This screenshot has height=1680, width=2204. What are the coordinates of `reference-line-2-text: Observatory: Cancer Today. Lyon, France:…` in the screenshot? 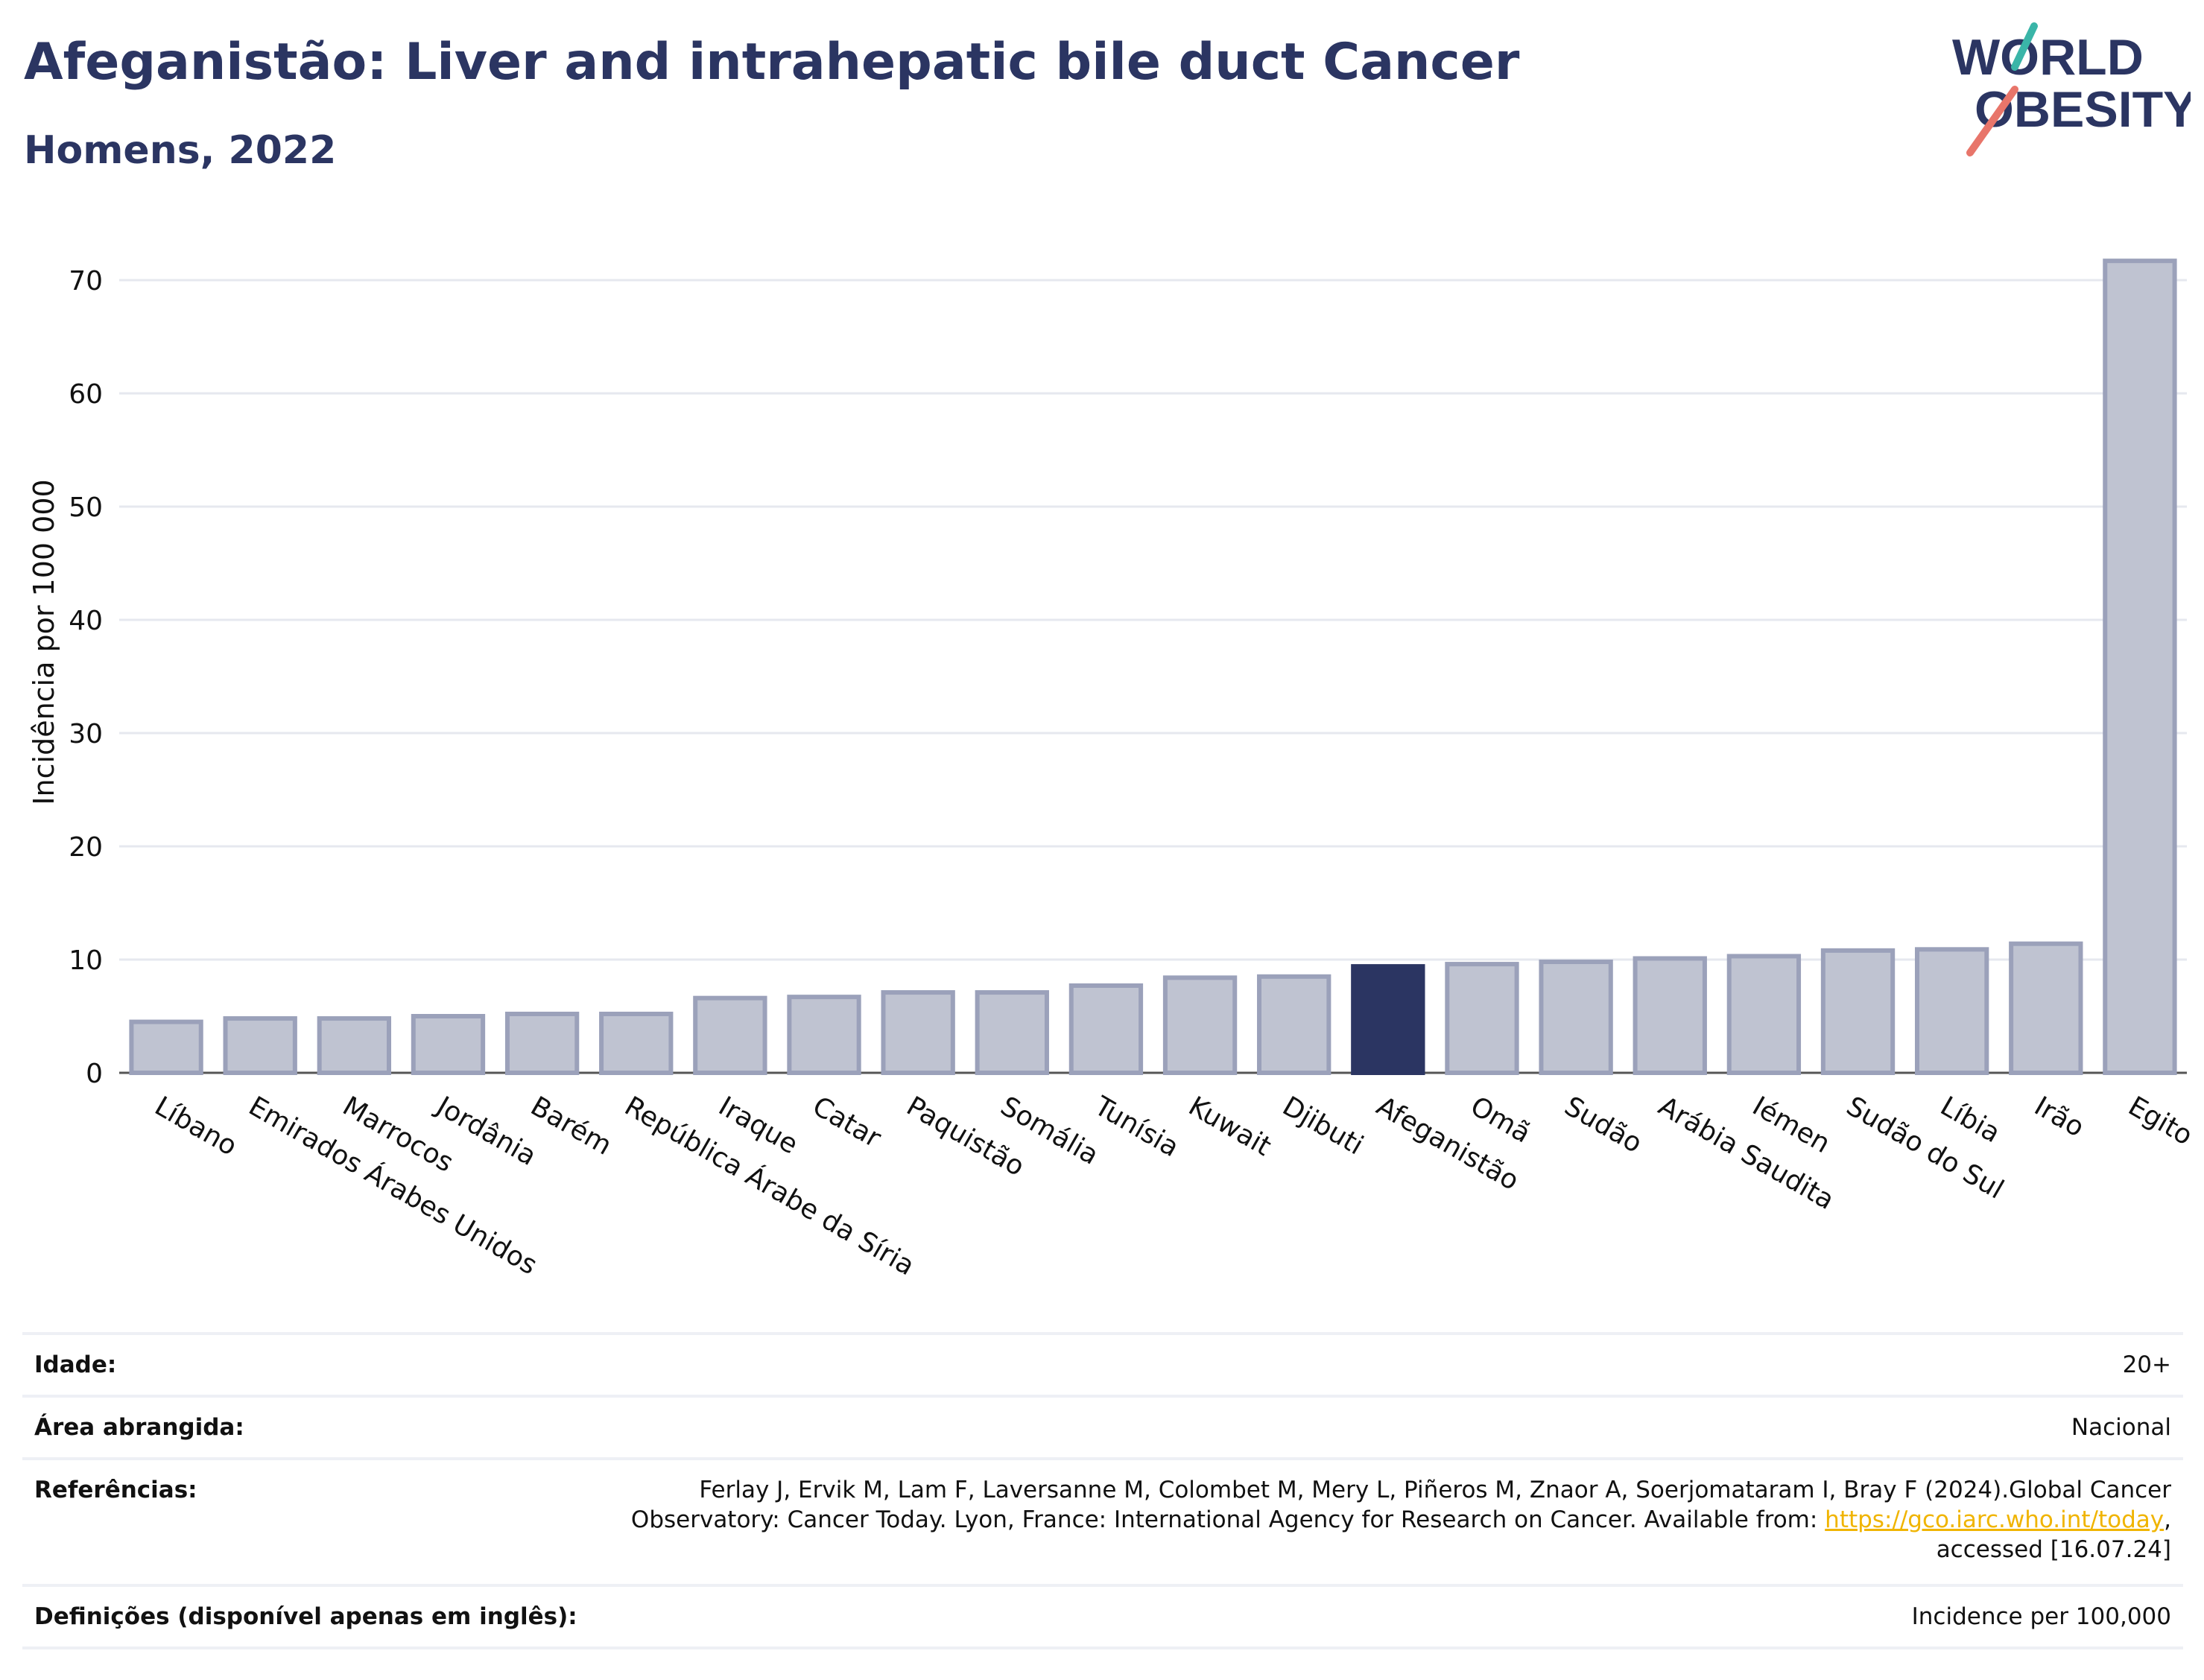 It's located at (1227, 1519).